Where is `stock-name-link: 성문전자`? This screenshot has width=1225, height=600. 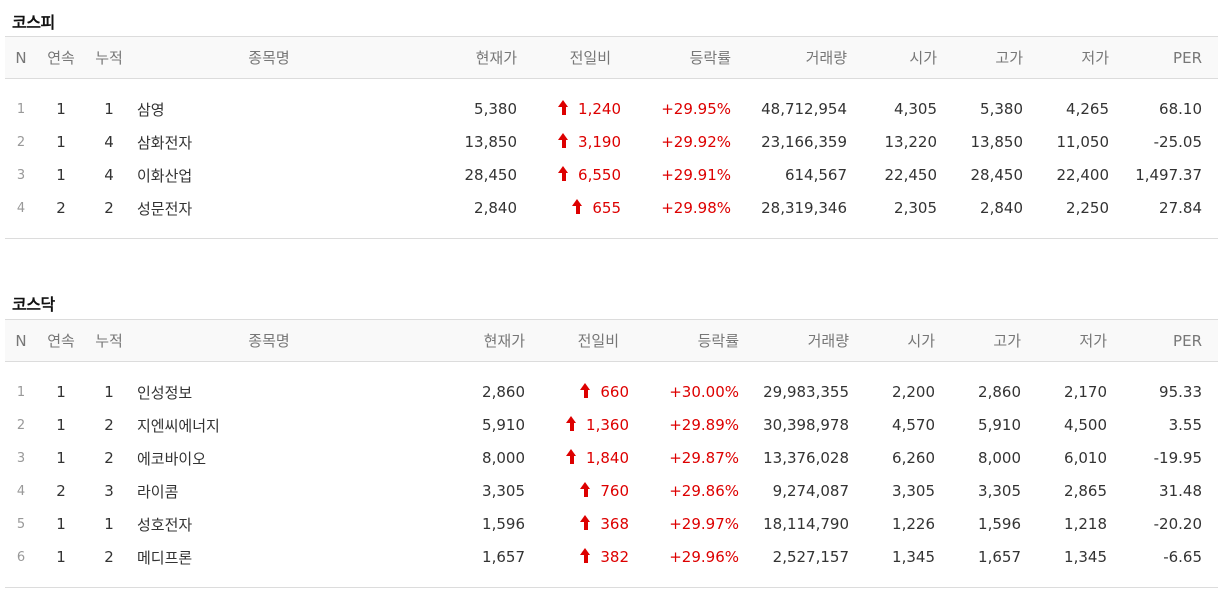 stock-name-link: 성문전자 is located at coordinates (165, 208).